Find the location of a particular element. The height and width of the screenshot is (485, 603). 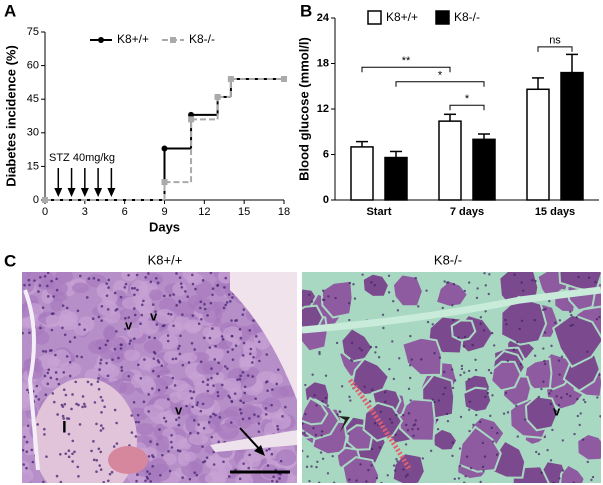

y-tick-label: 6 is located at coordinates (326, 154).